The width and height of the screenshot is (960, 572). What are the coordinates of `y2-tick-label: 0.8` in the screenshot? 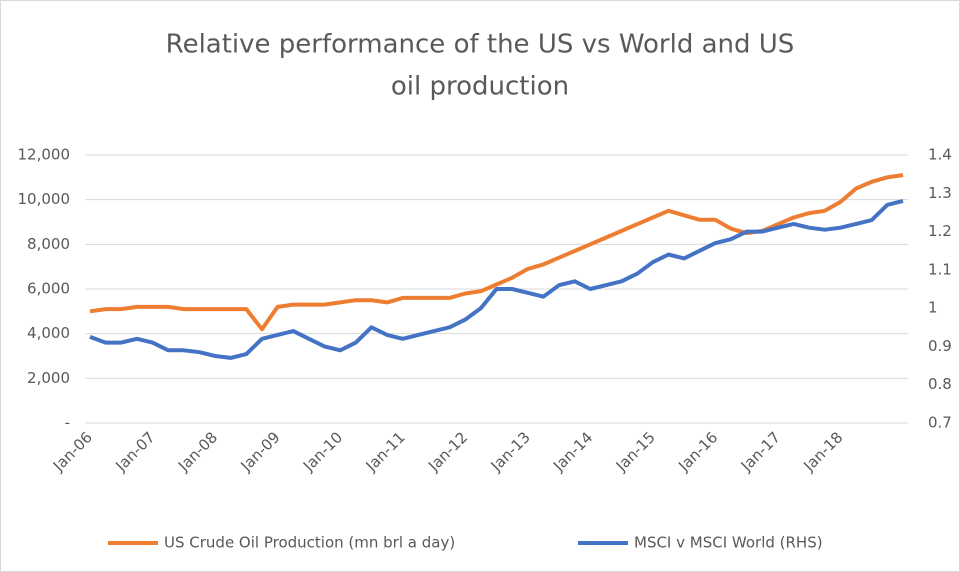 It's located at (940, 384).